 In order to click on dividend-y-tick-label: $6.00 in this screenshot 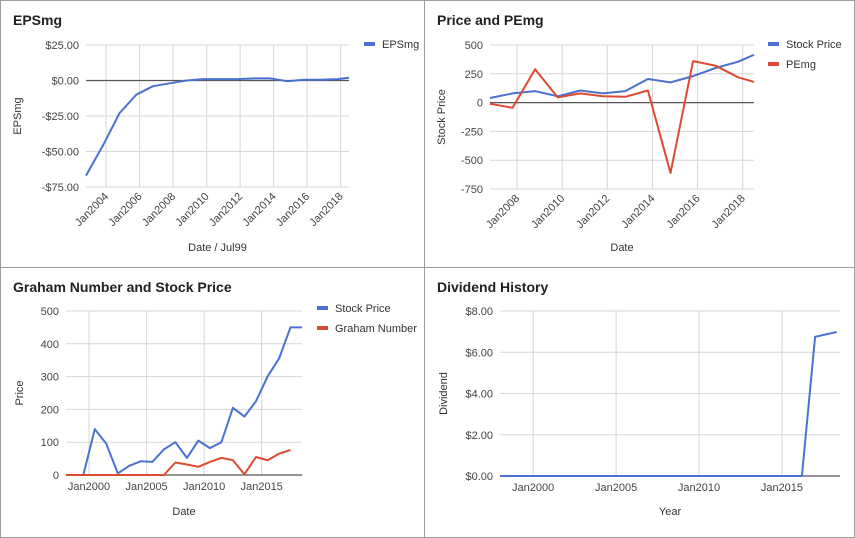, I will do `click(479, 353)`.